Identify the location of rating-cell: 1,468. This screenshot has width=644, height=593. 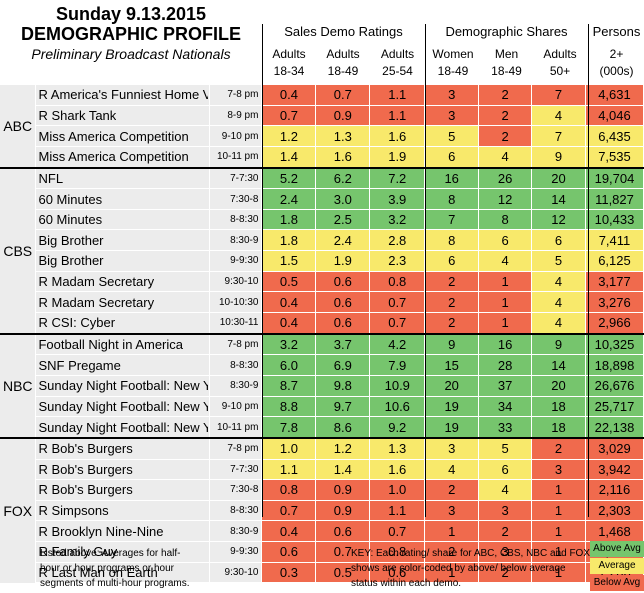
(614, 531).